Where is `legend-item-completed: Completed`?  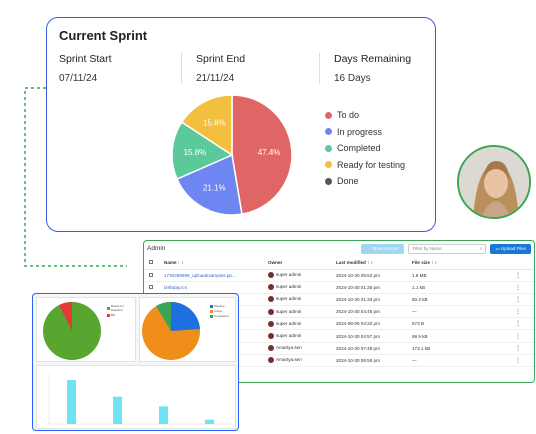
legend-item-completed: Completed is located at coordinates (365, 148).